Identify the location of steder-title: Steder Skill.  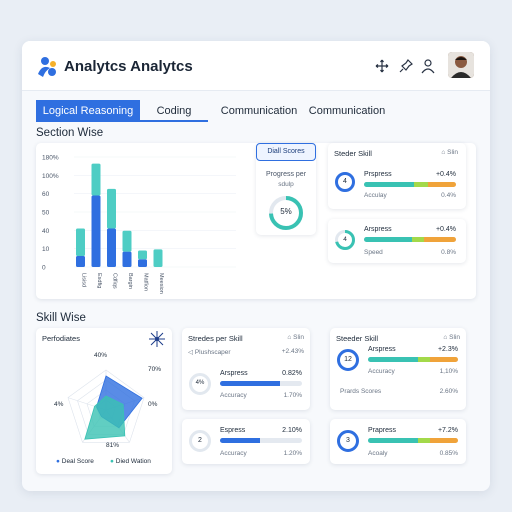
(353, 153).